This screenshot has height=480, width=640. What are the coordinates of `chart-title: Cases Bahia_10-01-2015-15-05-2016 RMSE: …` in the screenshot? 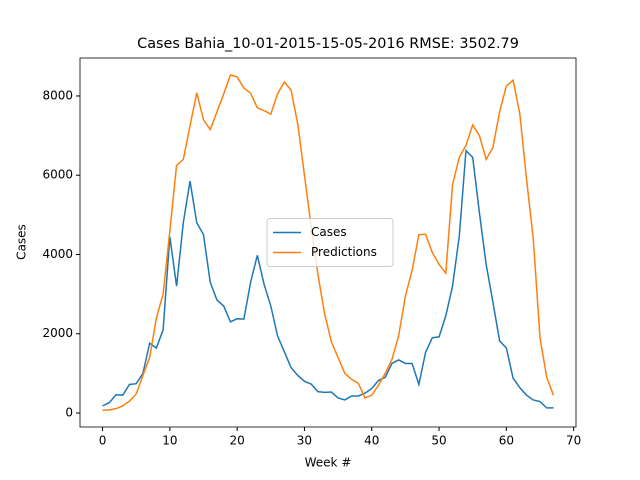 It's located at (328, 44).